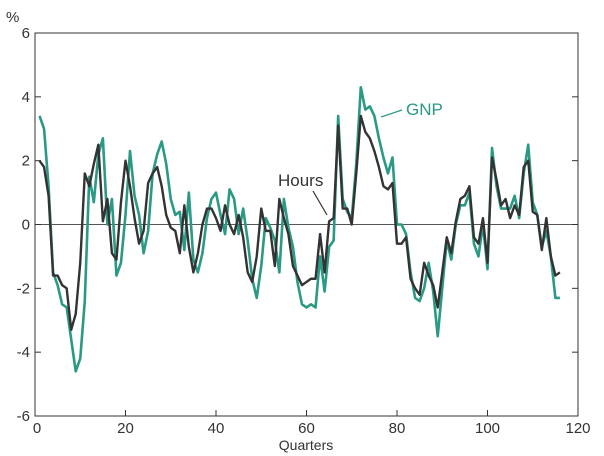  Describe the element at coordinates (37, 428) in the screenshot. I see `x-tick-label: 0` at that location.